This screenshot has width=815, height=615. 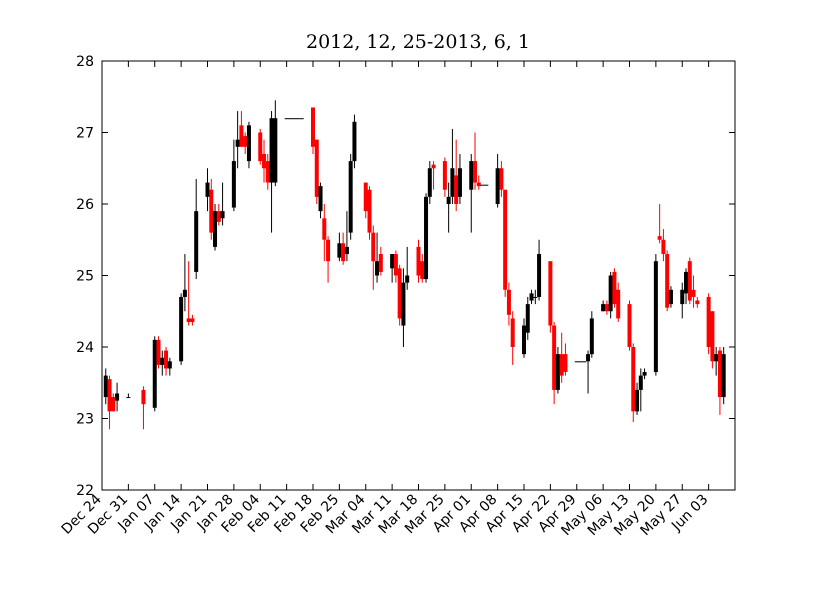 What do you see at coordinates (85, 205) in the screenshot?
I see `y-tick-label: 26` at bounding box center [85, 205].